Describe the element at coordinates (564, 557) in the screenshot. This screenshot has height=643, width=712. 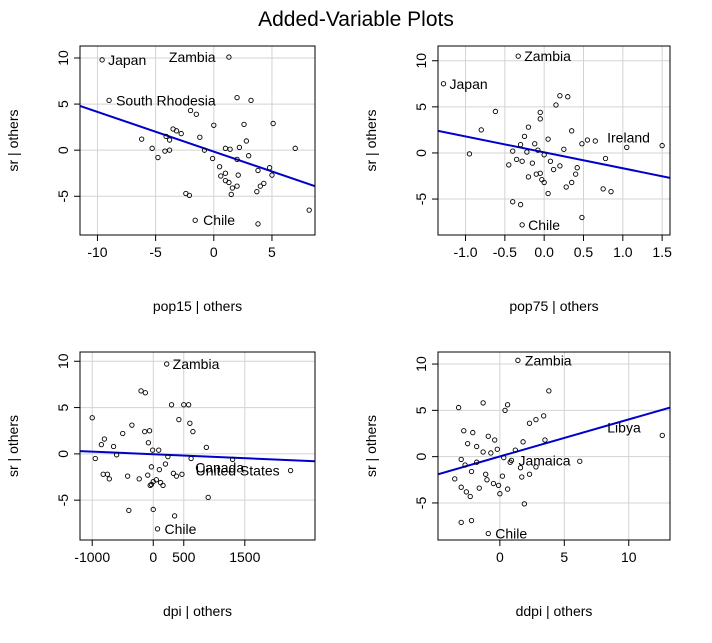
I see `x-tick-label: 5` at that location.